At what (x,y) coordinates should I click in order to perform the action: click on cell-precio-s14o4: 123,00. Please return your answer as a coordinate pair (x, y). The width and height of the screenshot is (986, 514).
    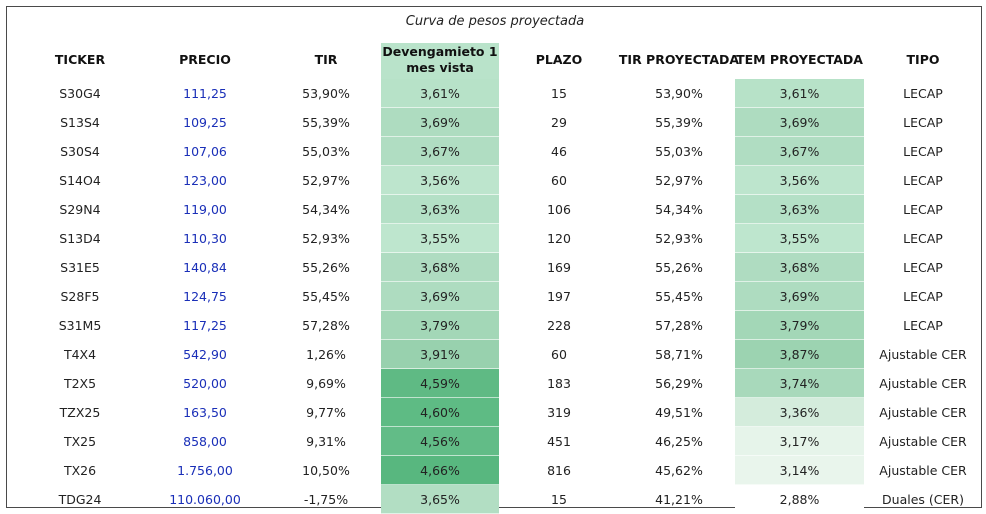
    Looking at the image, I should click on (205, 180).